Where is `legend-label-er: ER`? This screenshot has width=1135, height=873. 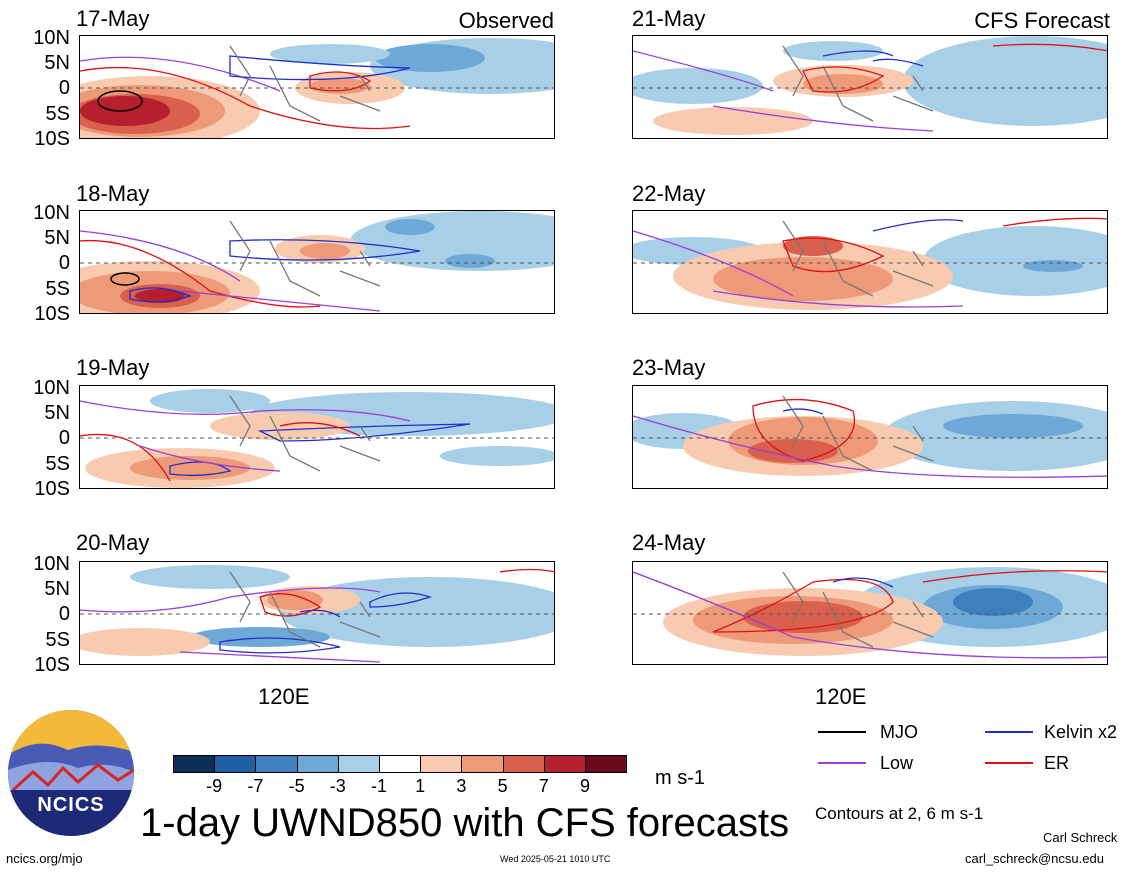
legend-label-er: ER is located at coordinates (1057, 763).